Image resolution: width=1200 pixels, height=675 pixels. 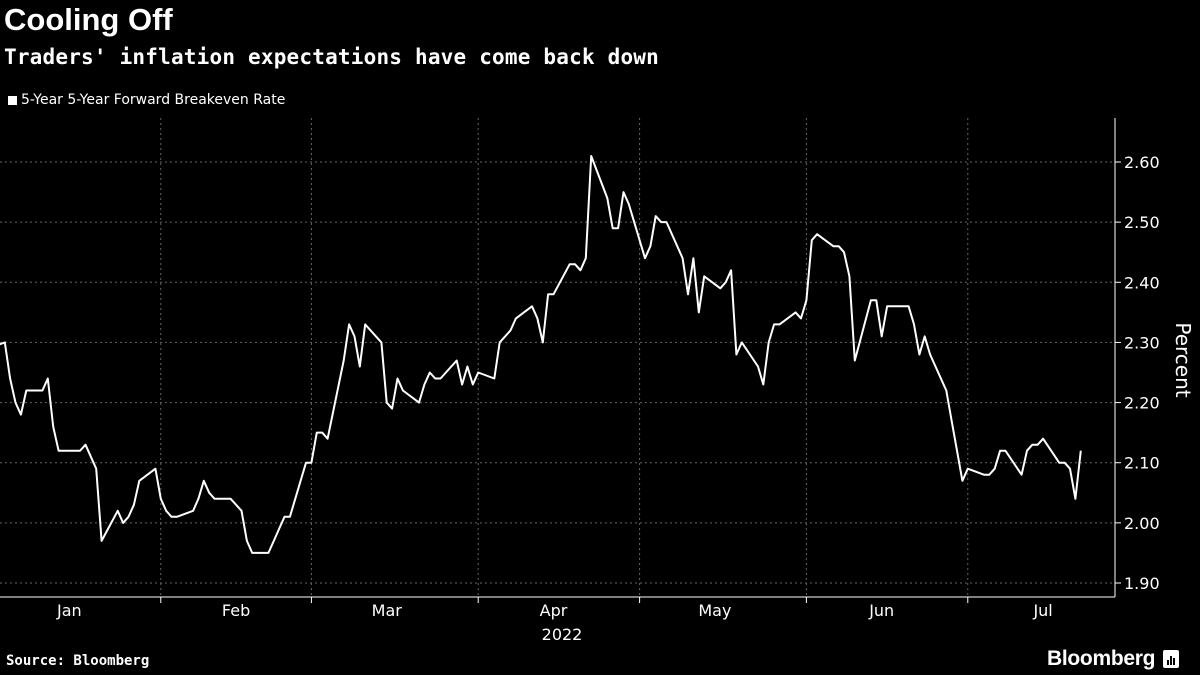 What do you see at coordinates (714, 610) in the screenshot?
I see `x-tick-label: May` at bounding box center [714, 610].